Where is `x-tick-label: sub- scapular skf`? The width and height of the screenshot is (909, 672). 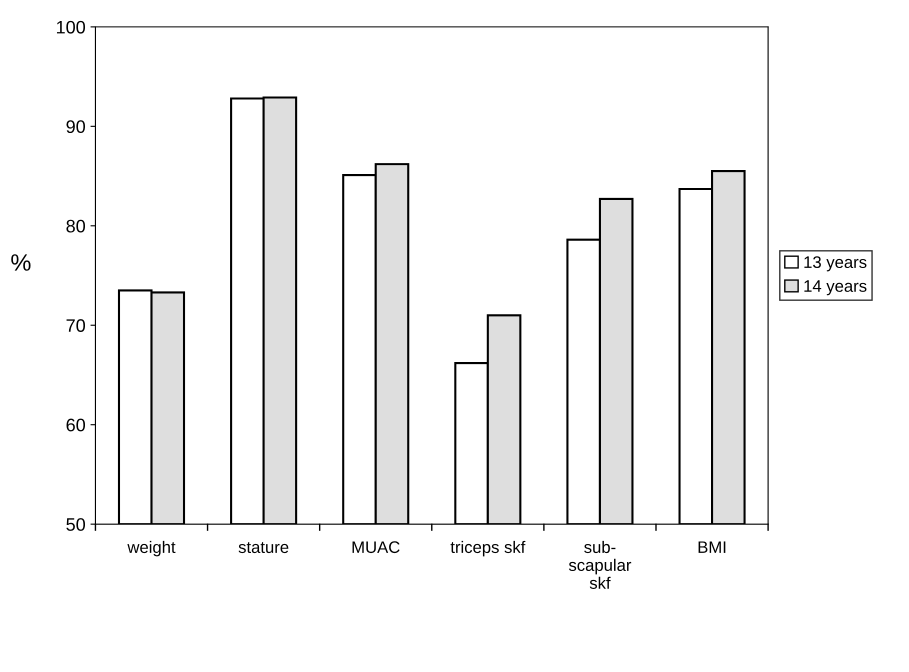 x-tick-label: sub- scapular skf is located at coordinates (600, 564).